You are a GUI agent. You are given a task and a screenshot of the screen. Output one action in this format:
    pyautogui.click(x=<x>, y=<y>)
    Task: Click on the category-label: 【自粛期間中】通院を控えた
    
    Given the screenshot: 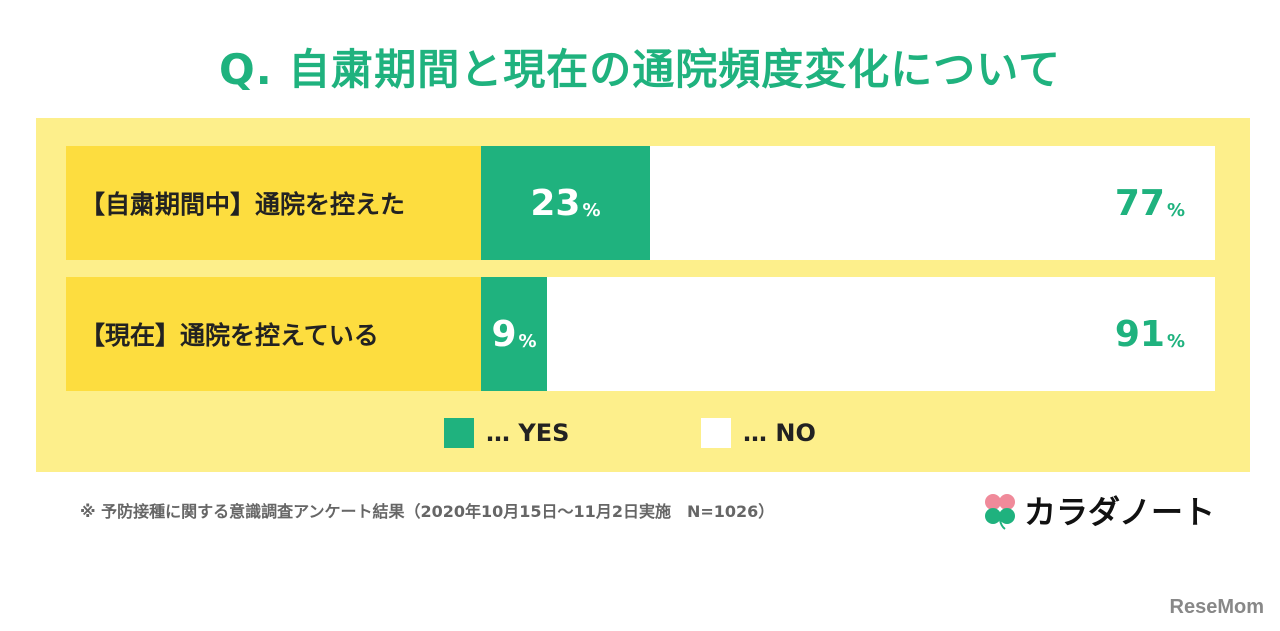 What is the action you would take?
    pyautogui.click(x=273, y=203)
    